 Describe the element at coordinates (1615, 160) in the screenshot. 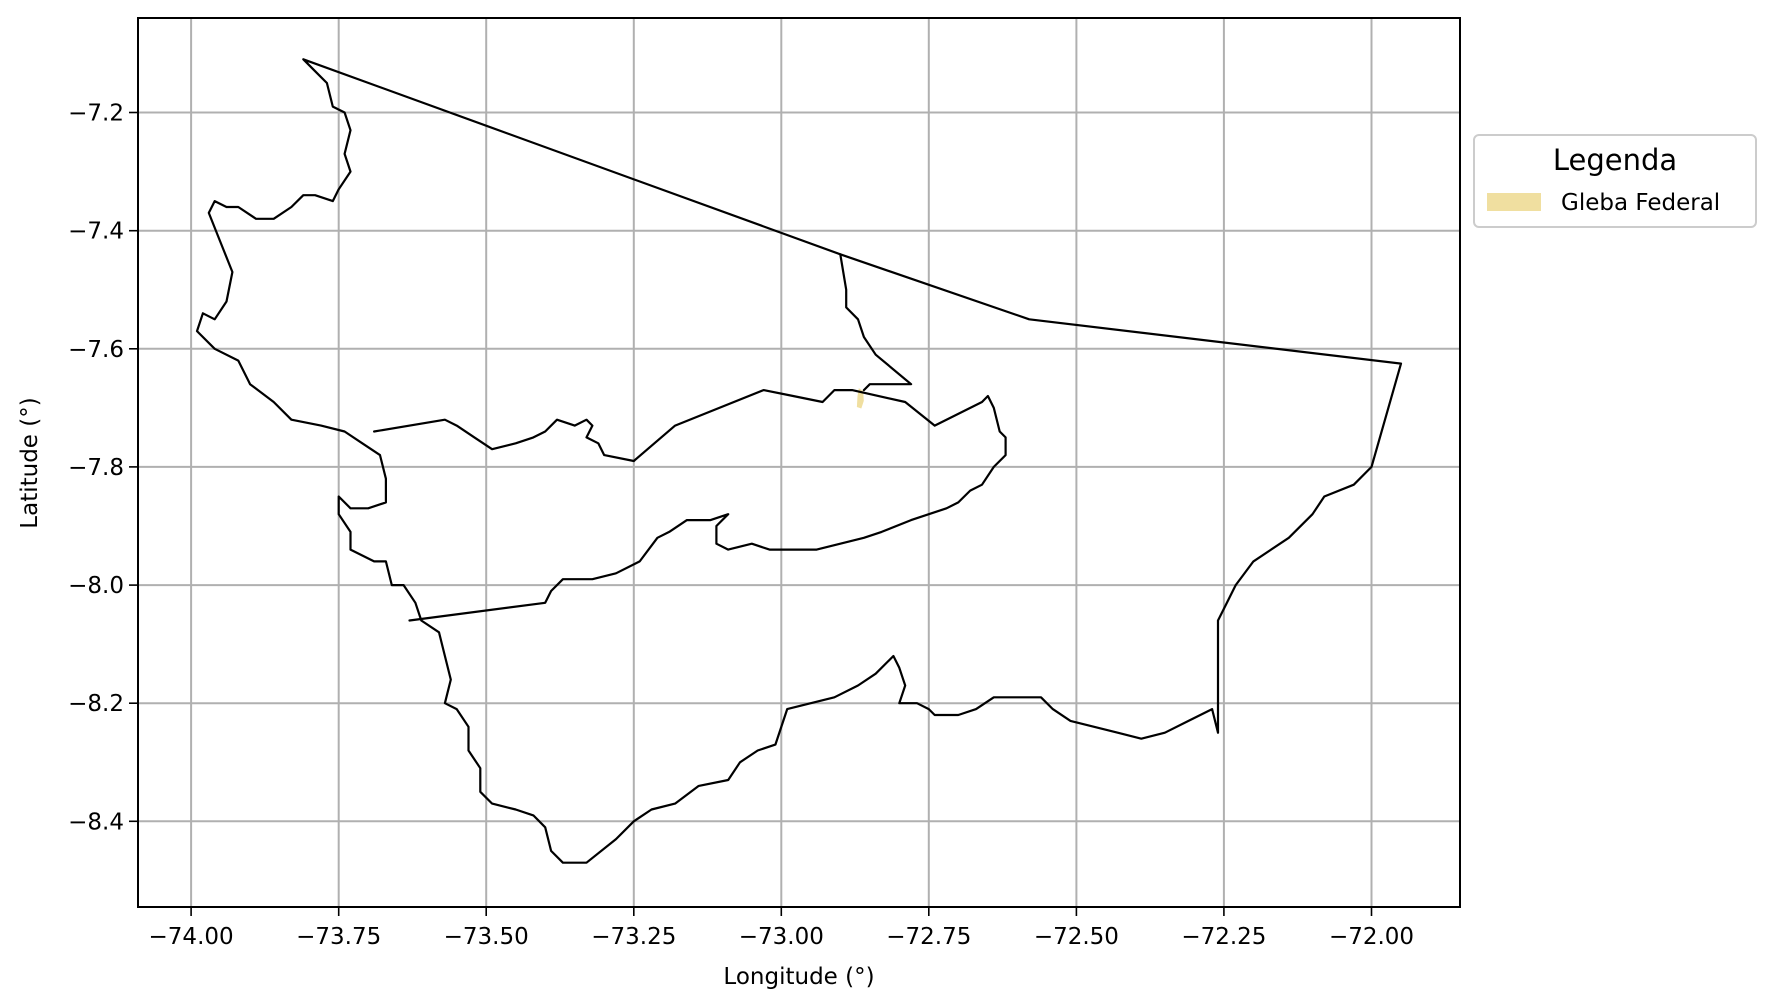

I see `legend-title: Legenda` at that location.